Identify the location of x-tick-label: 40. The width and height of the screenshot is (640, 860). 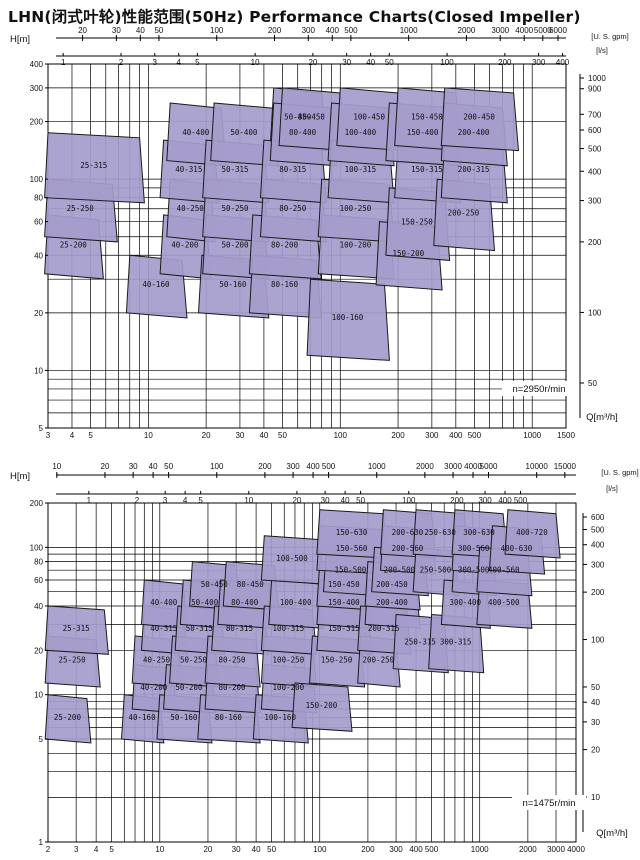
(263, 435).